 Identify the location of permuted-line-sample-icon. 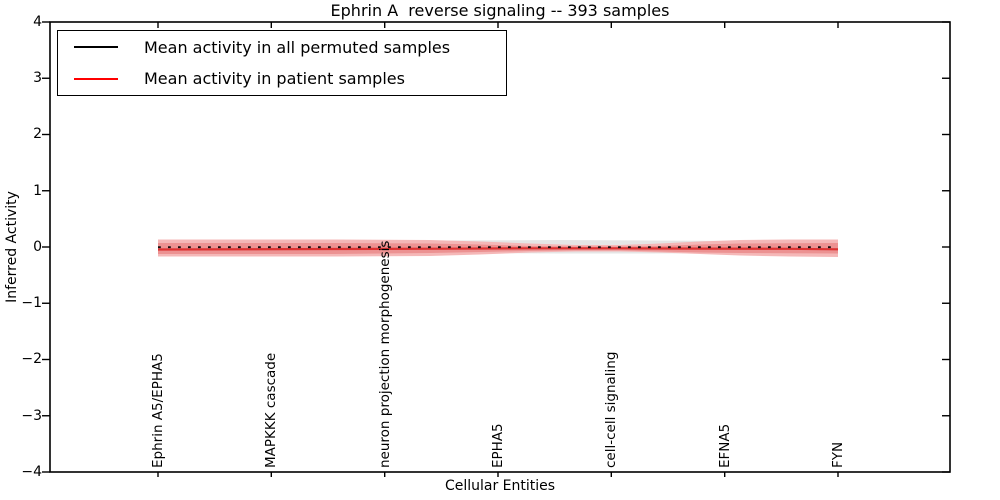
(96, 47).